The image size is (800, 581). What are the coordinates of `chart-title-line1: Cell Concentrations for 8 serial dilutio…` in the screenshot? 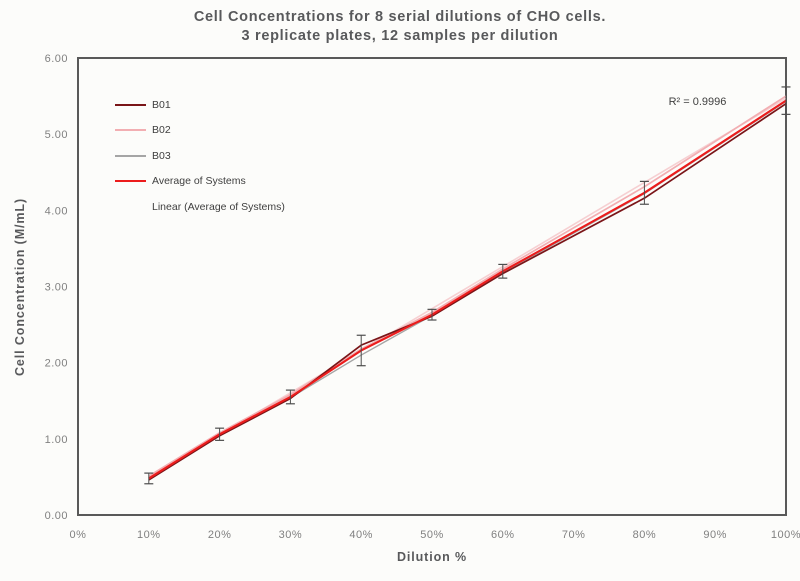 It's located at (400, 17).